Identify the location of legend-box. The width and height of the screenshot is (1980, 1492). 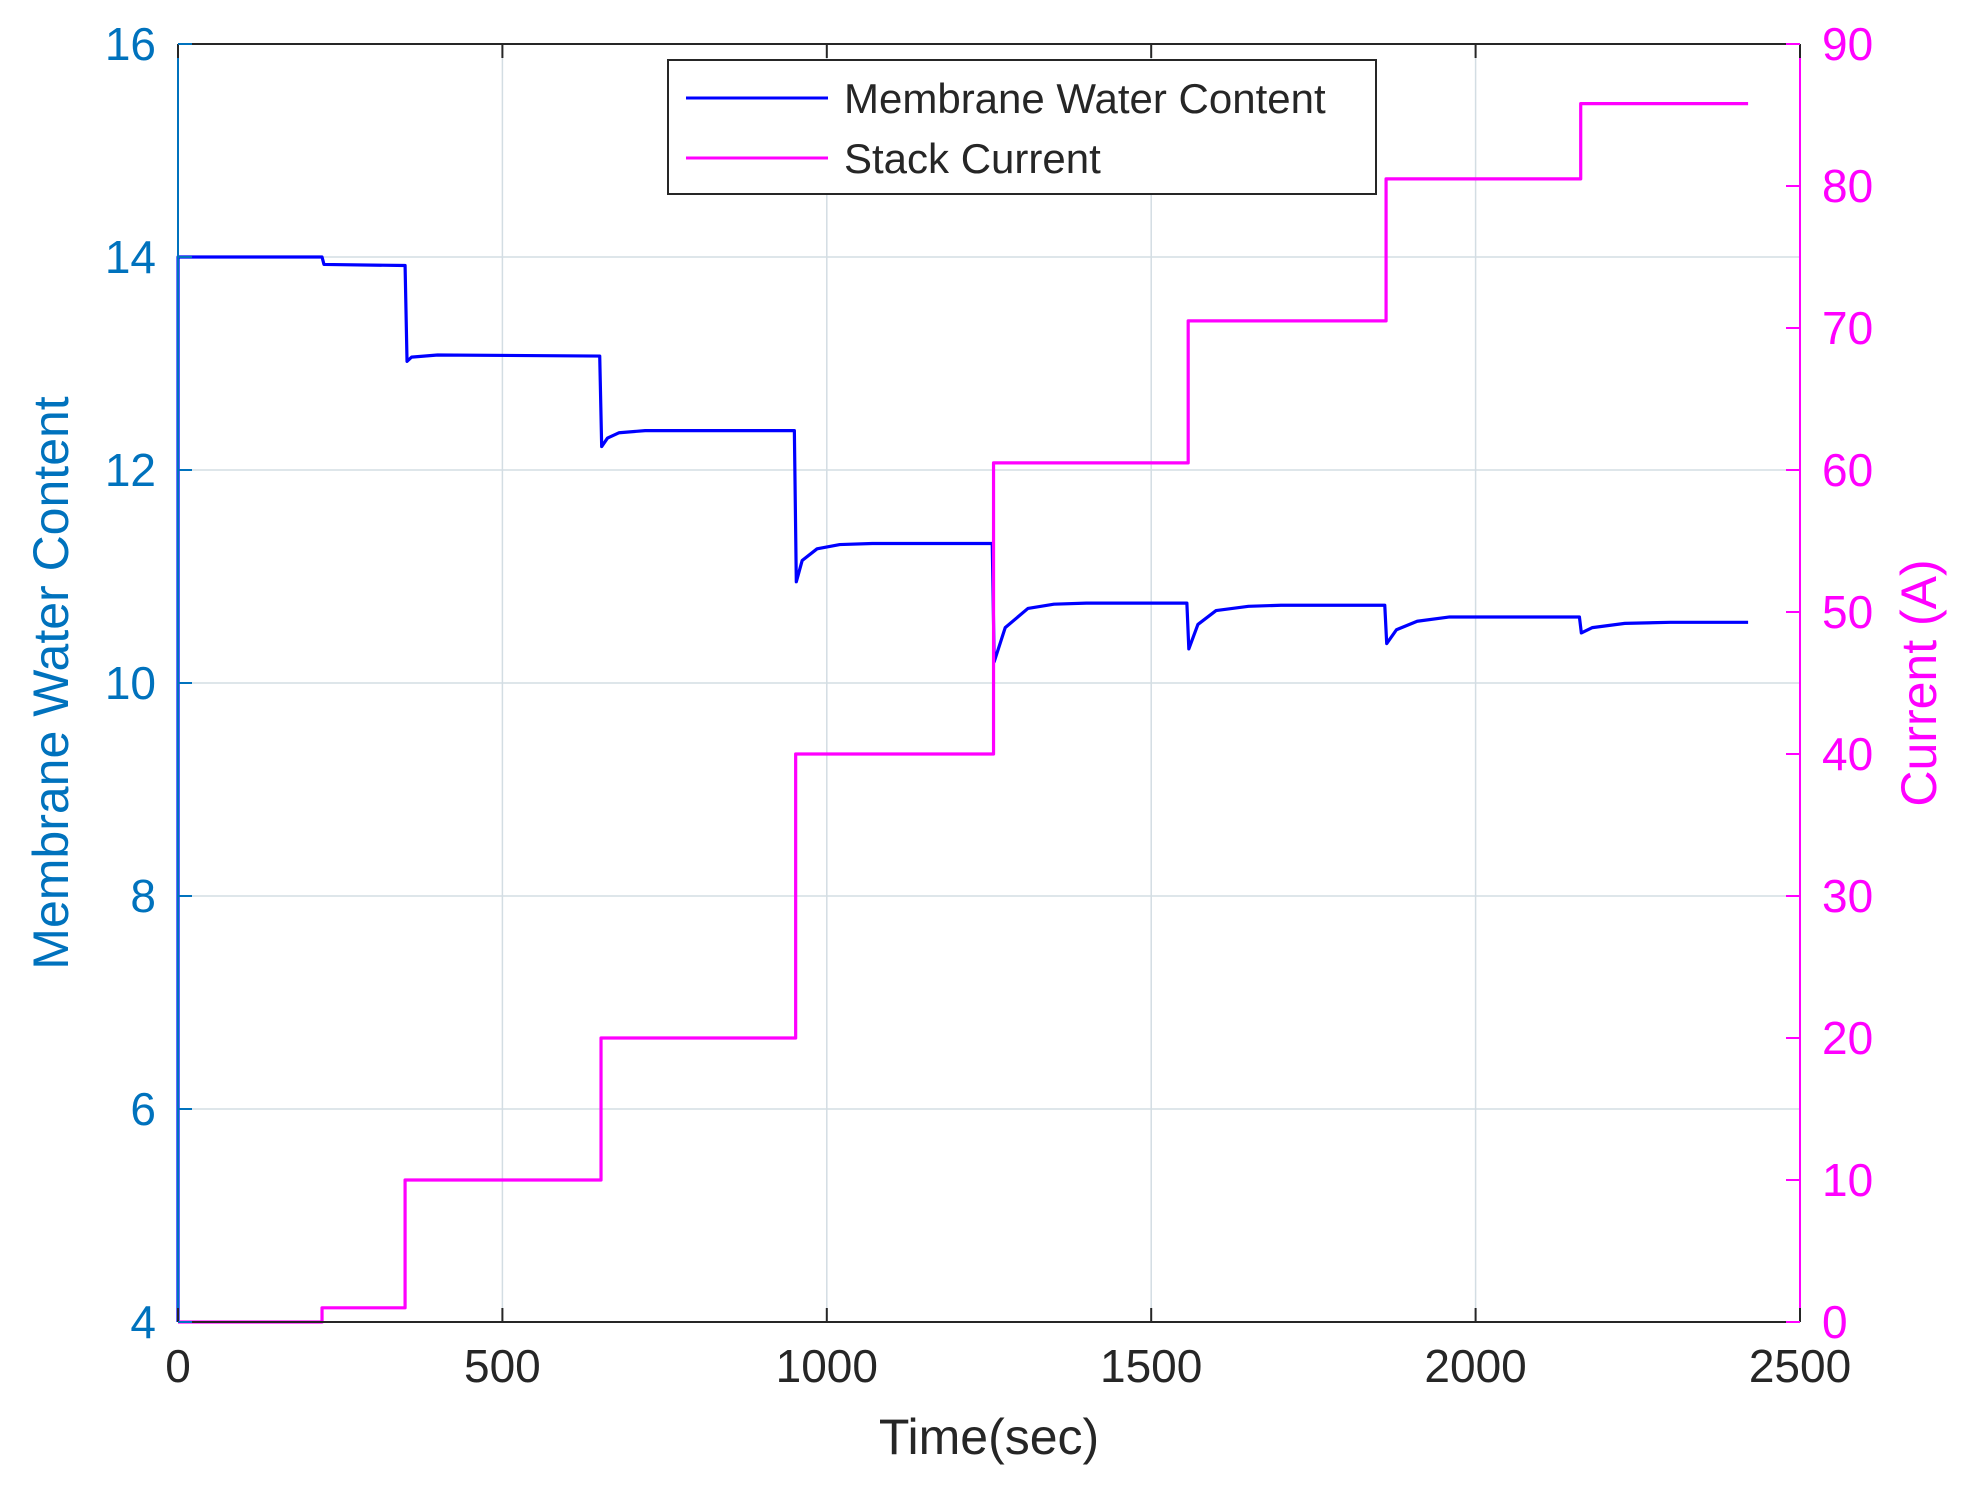
(1022, 127).